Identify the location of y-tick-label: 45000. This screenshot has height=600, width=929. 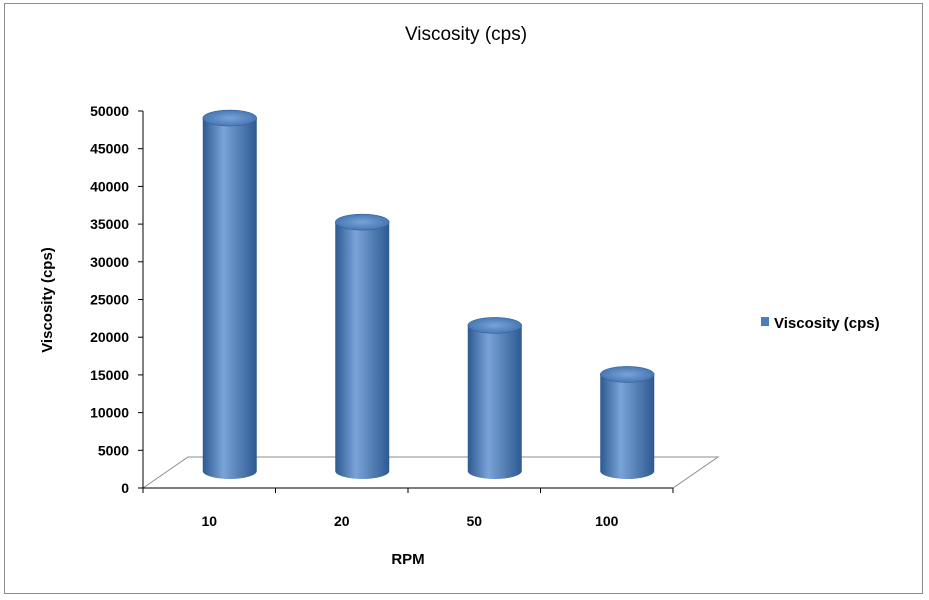
(109, 149).